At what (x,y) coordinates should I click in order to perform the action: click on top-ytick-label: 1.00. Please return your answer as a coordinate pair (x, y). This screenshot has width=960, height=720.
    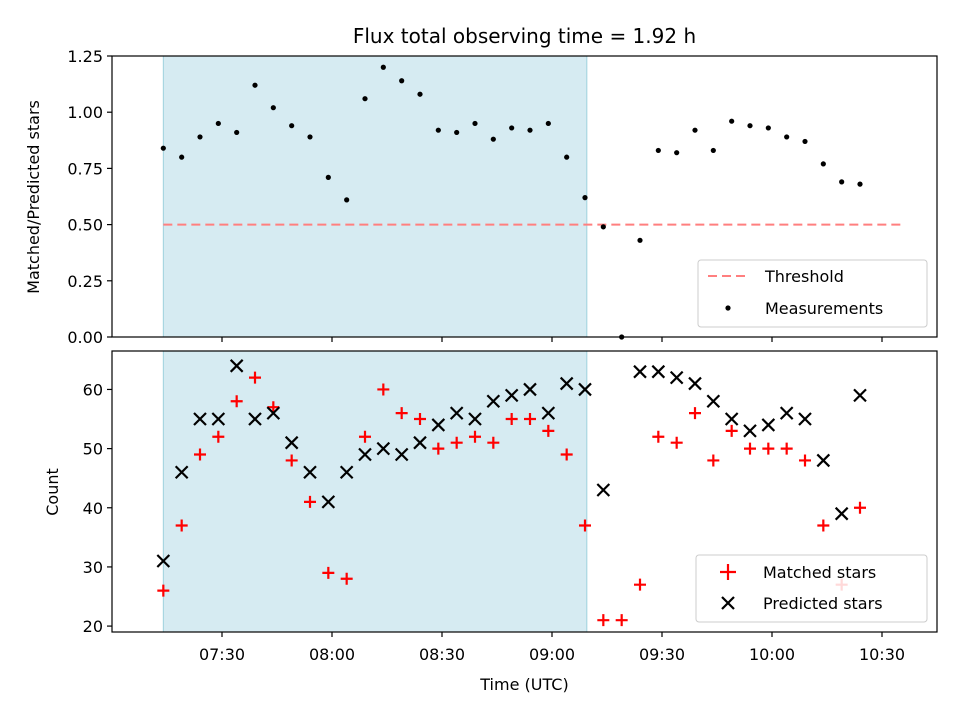
    Looking at the image, I should click on (85, 112).